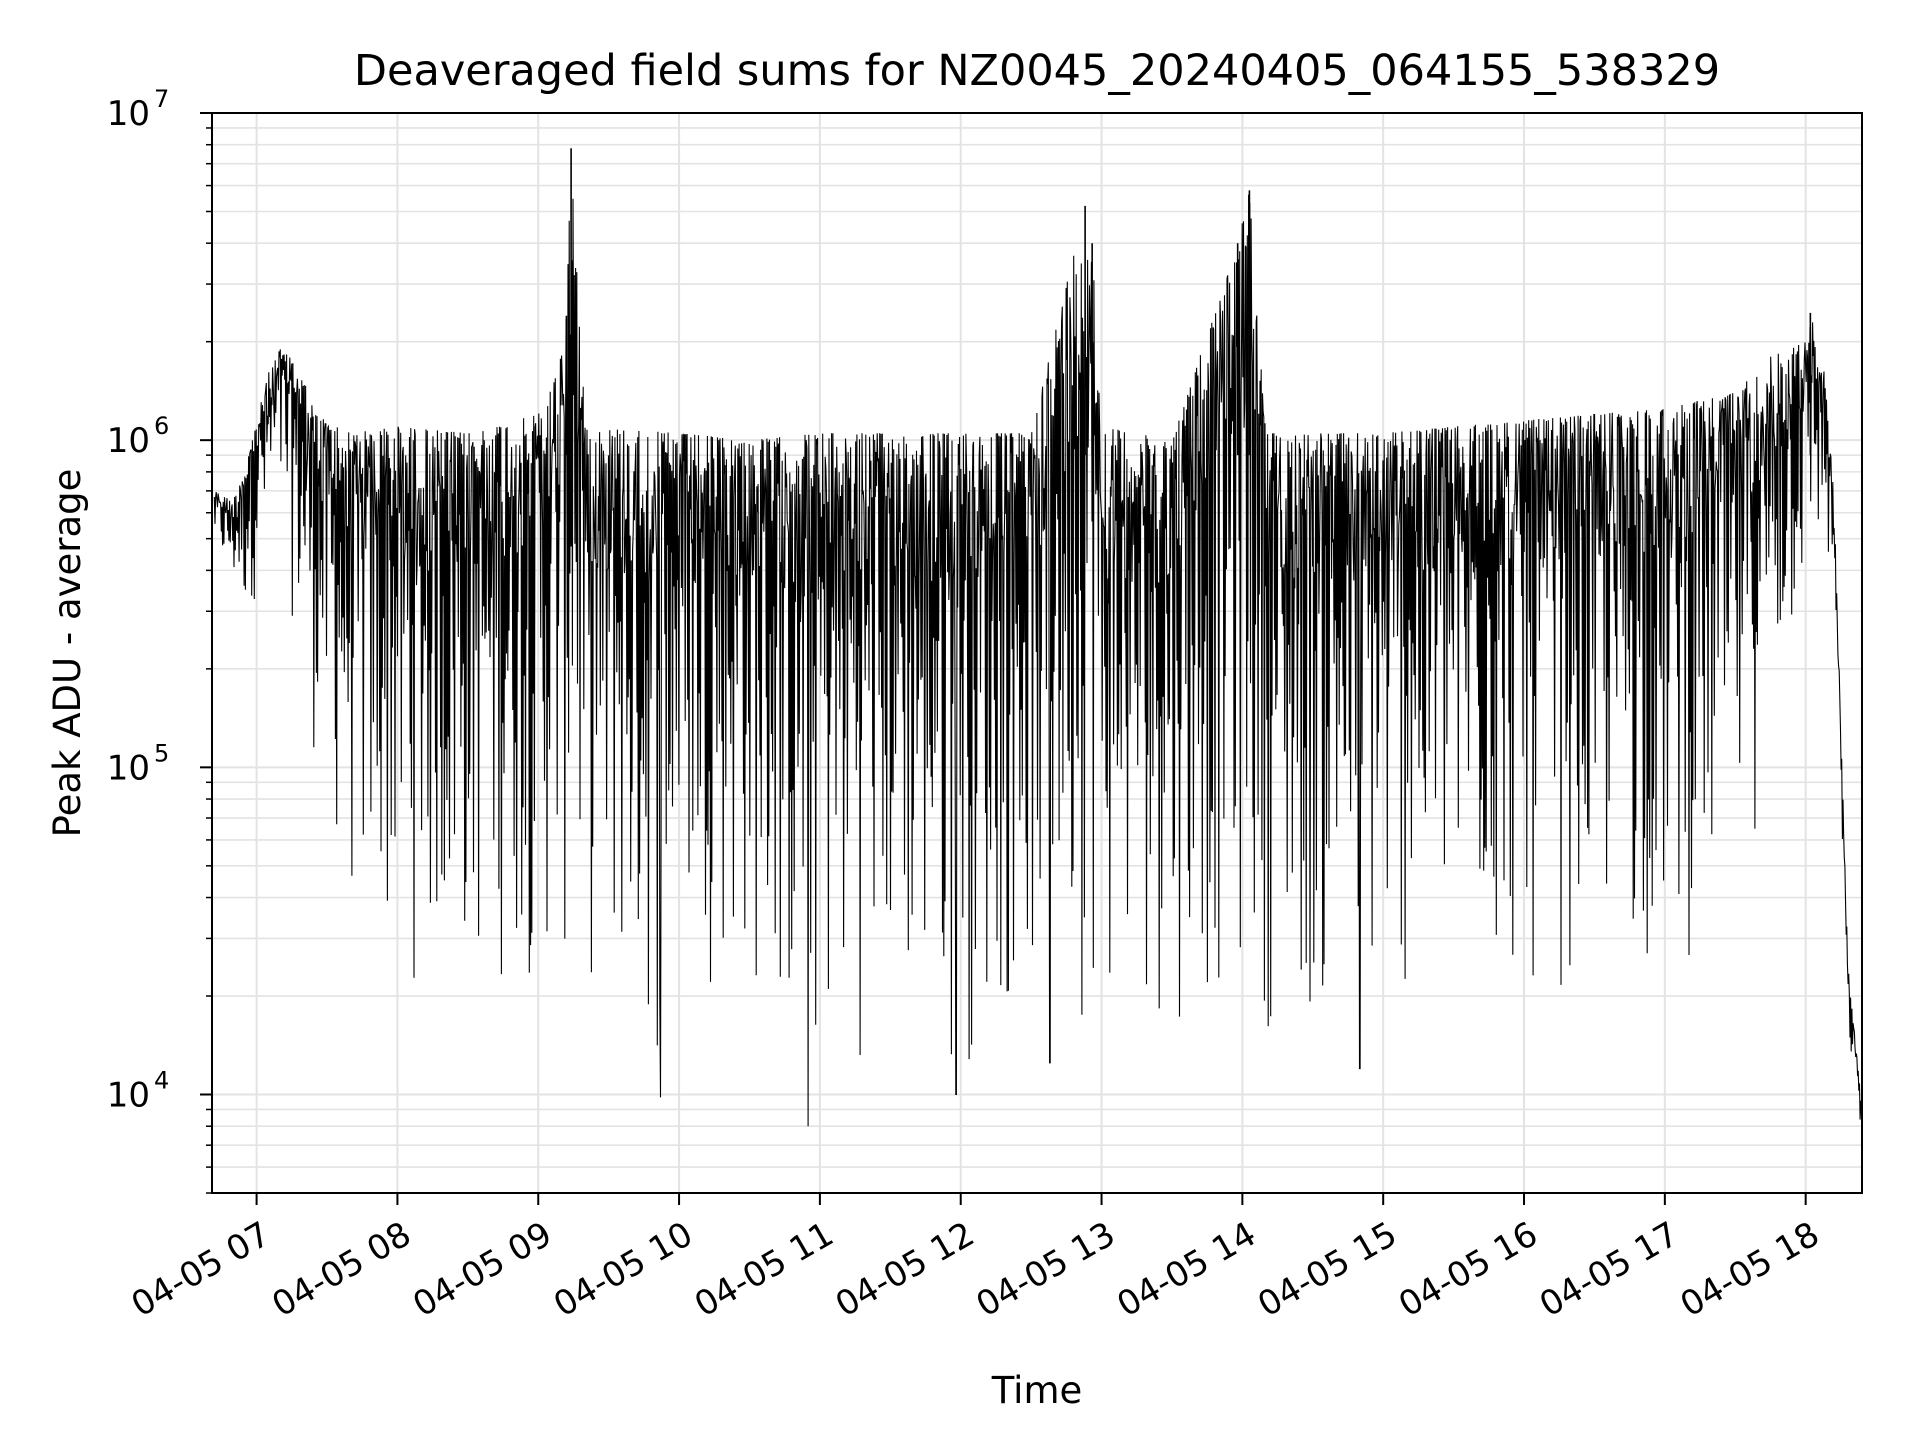  What do you see at coordinates (342, 1269) in the screenshot?
I see `x-tick-label: 04-05 08` at bounding box center [342, 1269].